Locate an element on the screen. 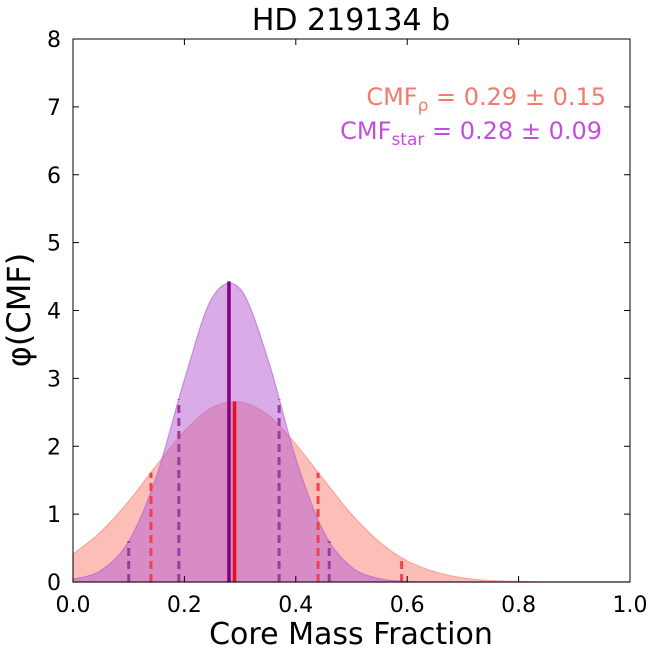 Image resolution: width=656 pixels, height=662 pixels. annotation-rest: = 0.29 ± 0.15 is located at coordinates (517, 97).